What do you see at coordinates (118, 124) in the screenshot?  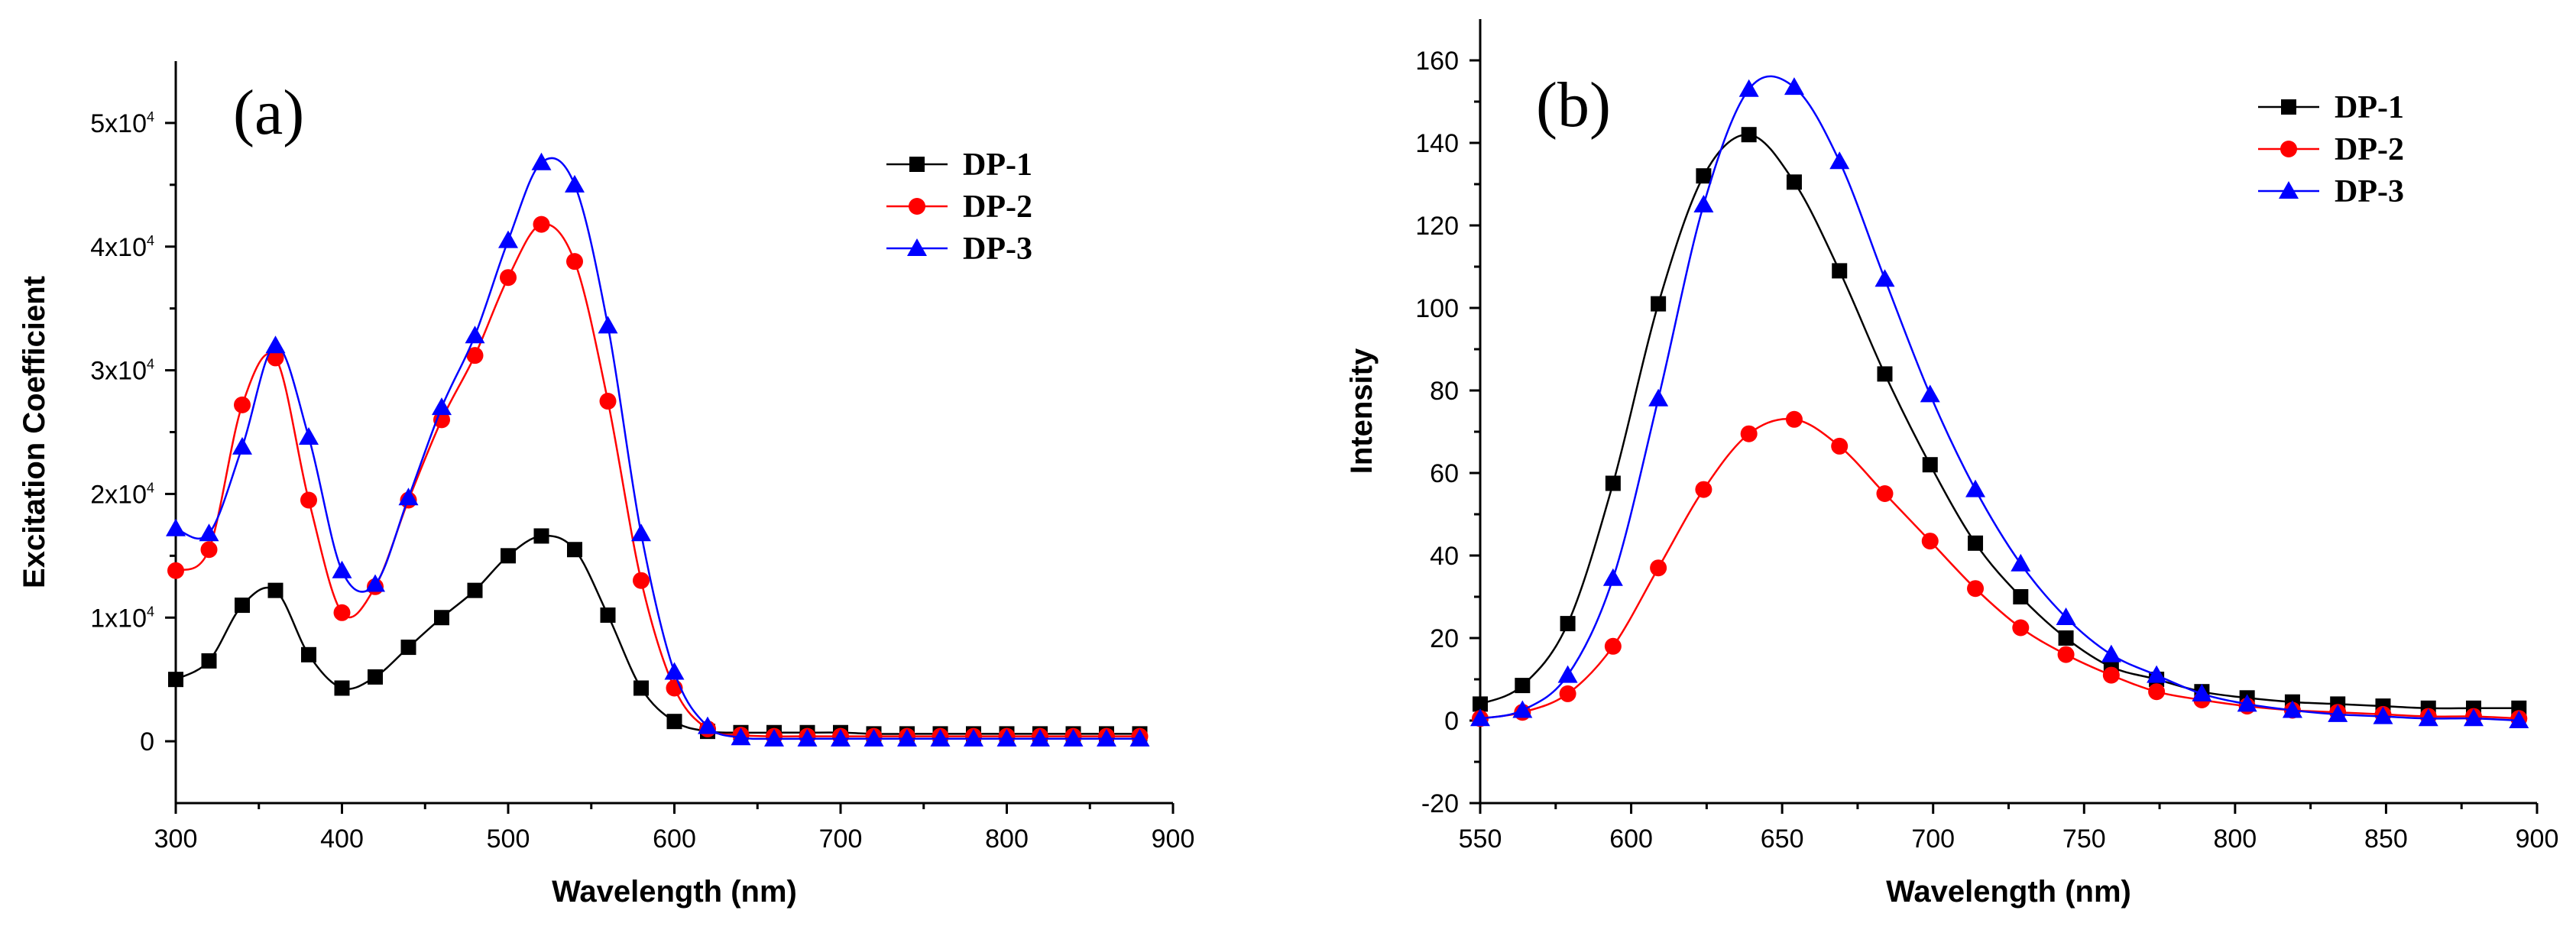 I see `y-tick-label-base: 5x10` at bounding box center [118, 124].